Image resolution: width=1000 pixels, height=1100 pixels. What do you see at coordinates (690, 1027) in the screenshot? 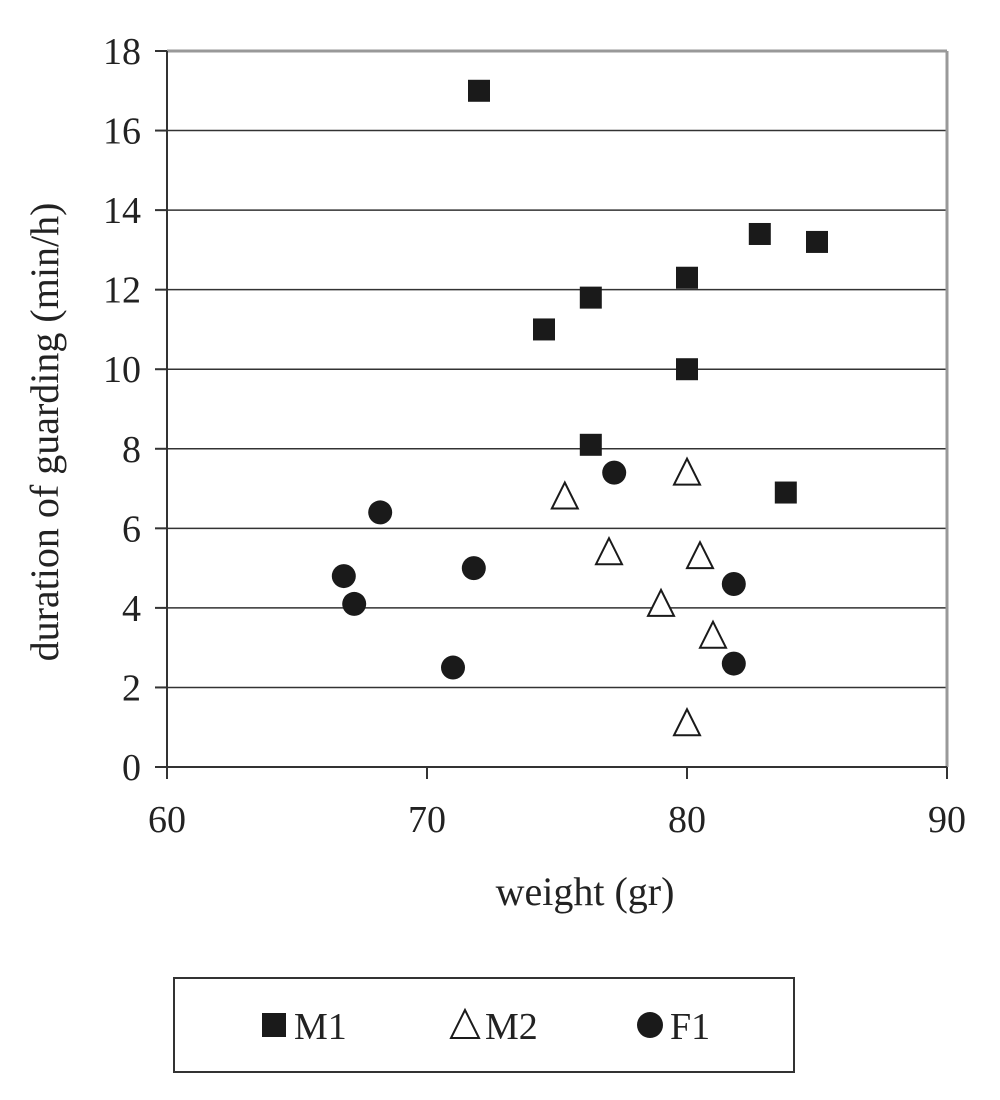
I see `legend-label-f1: F1` at bounding box center [690, 1027].